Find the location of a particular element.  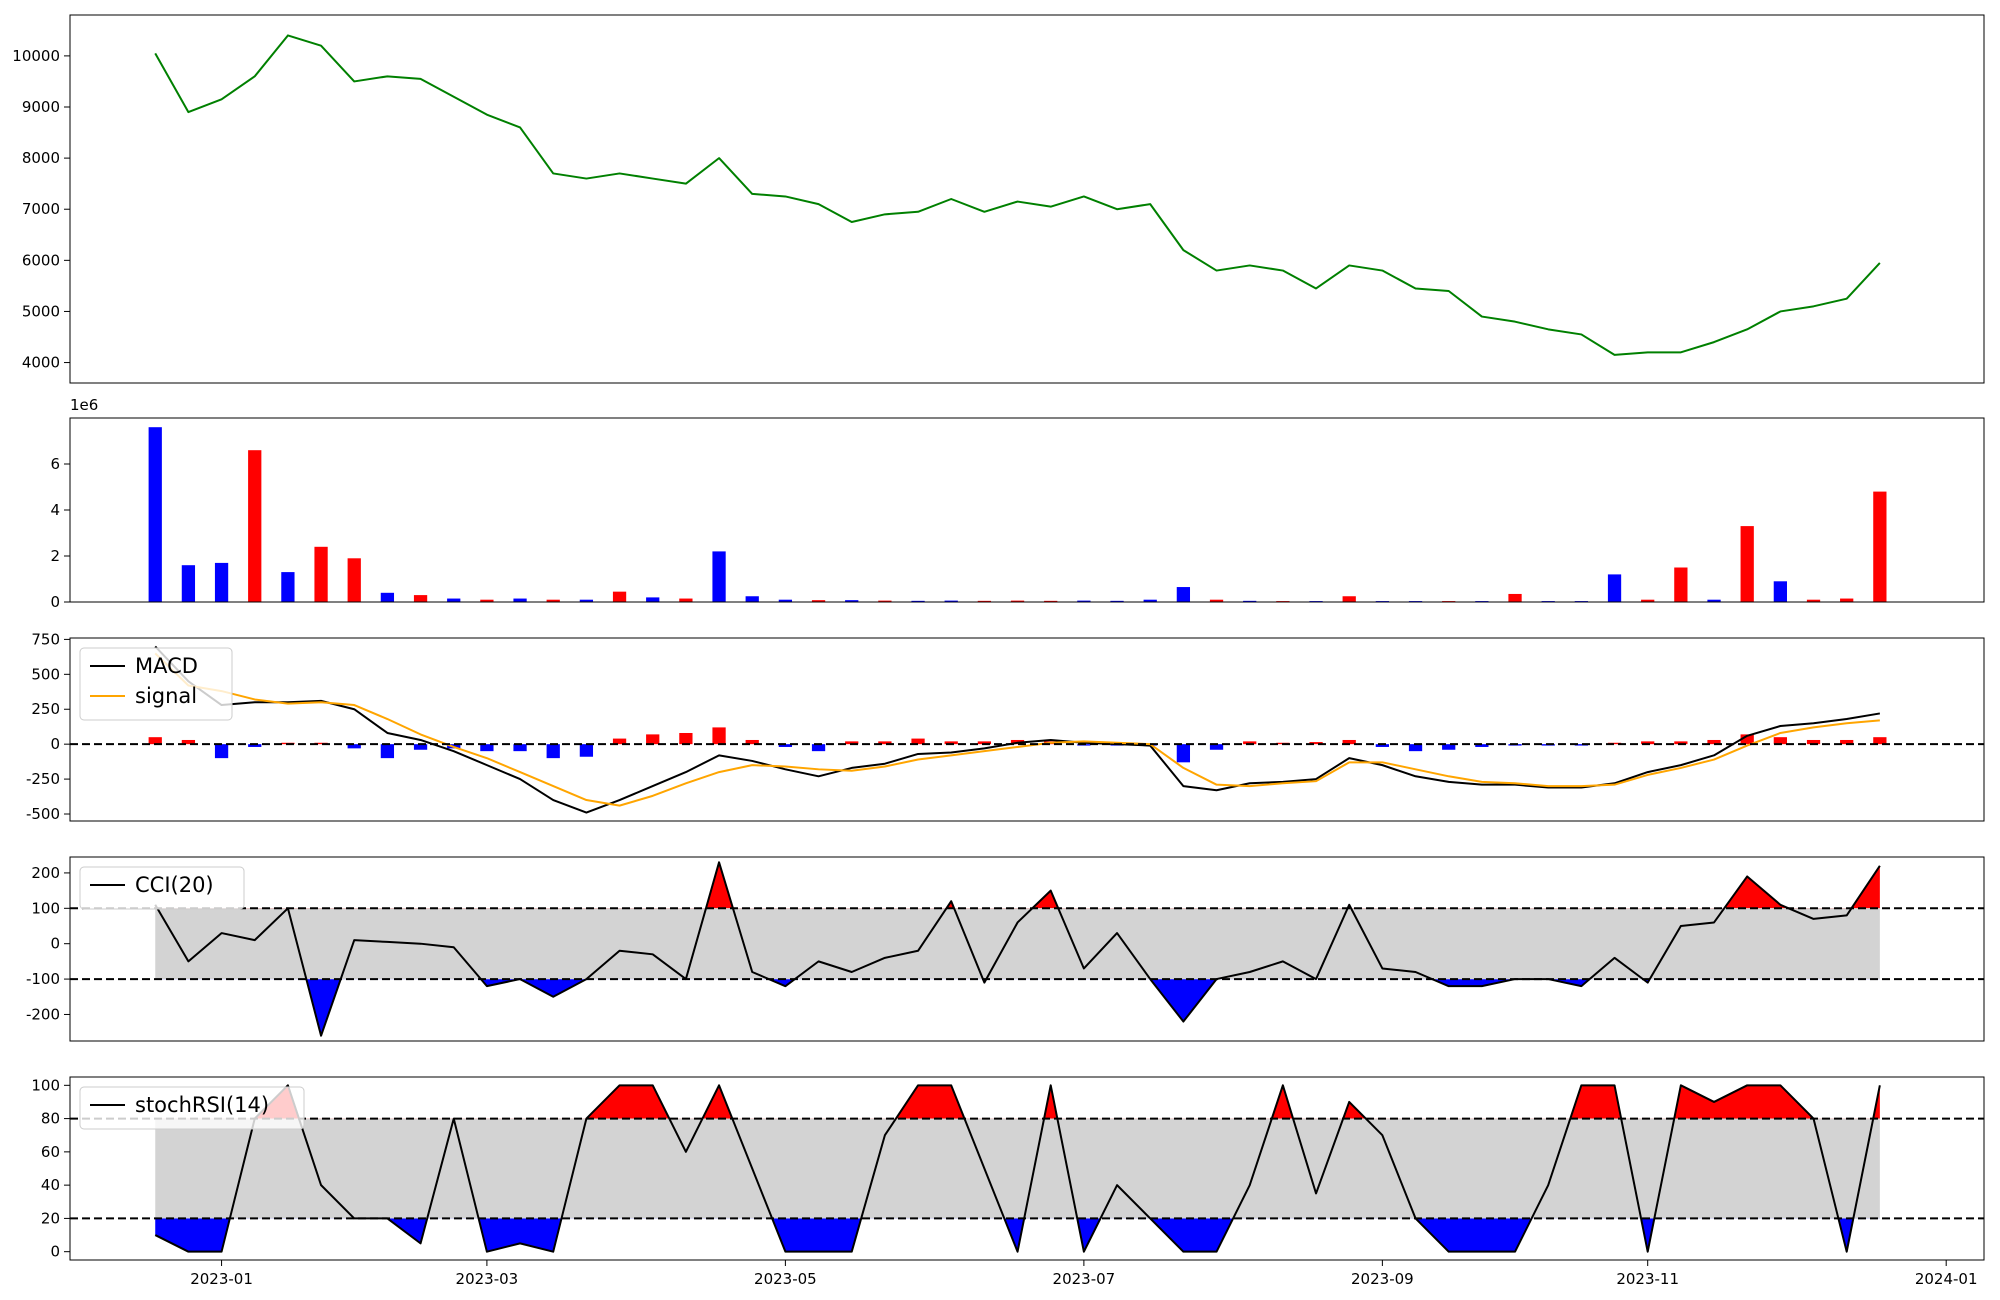

y-tick-label: 40 is located at coordinates (50, 1185).